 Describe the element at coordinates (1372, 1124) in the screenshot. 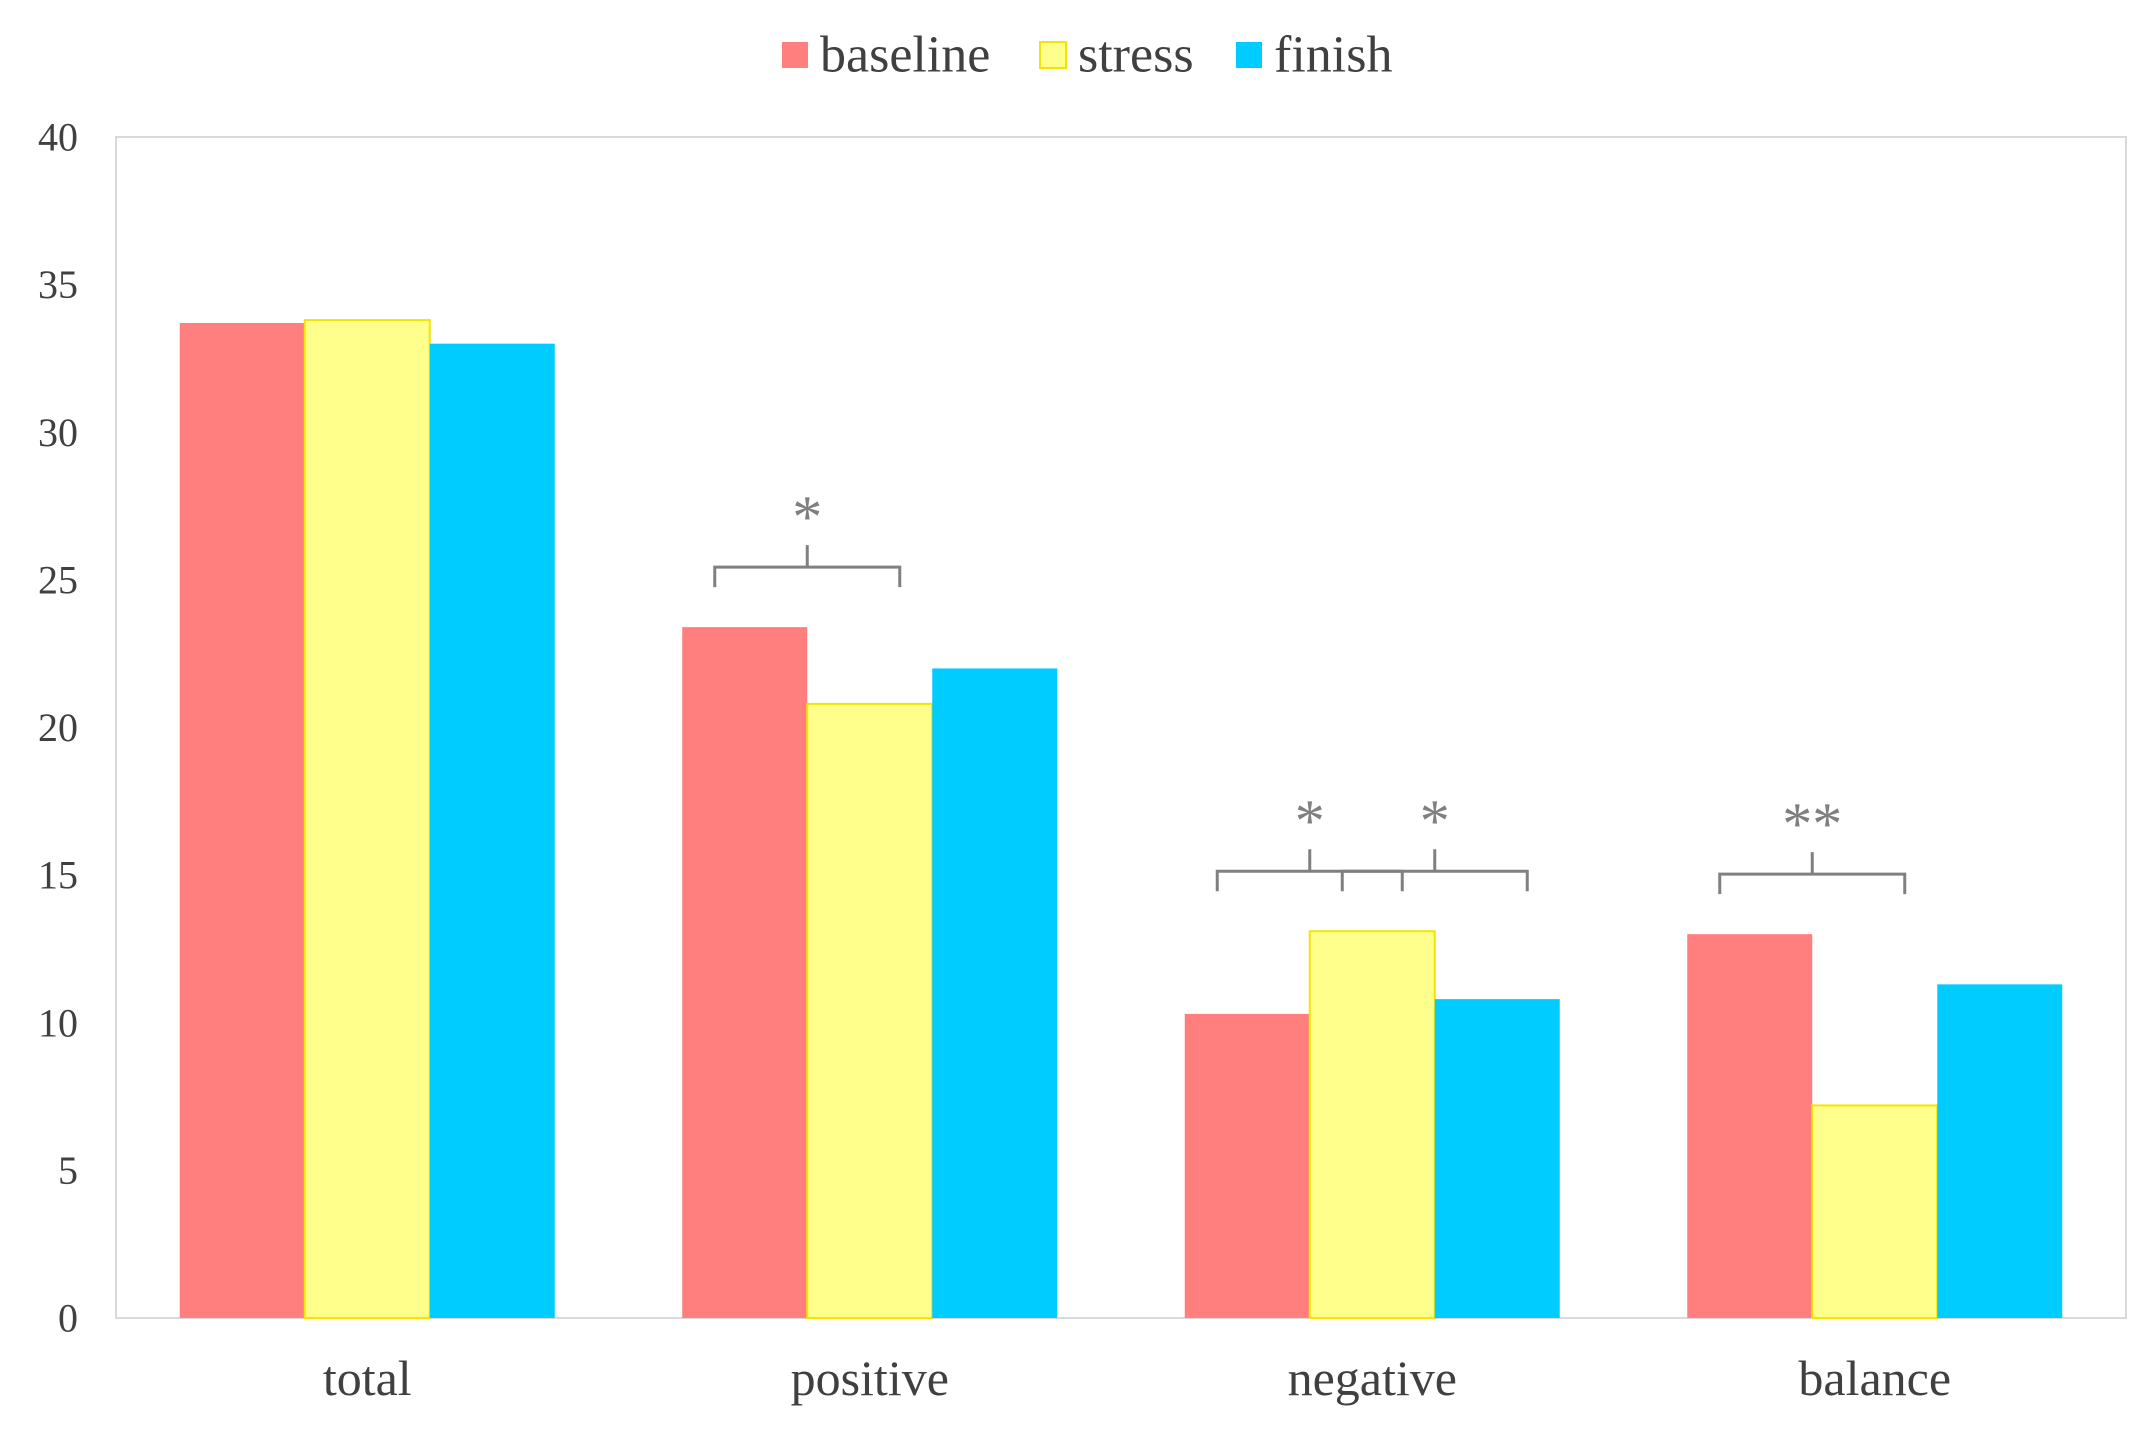

I see `bar-stress-negative` at that location.